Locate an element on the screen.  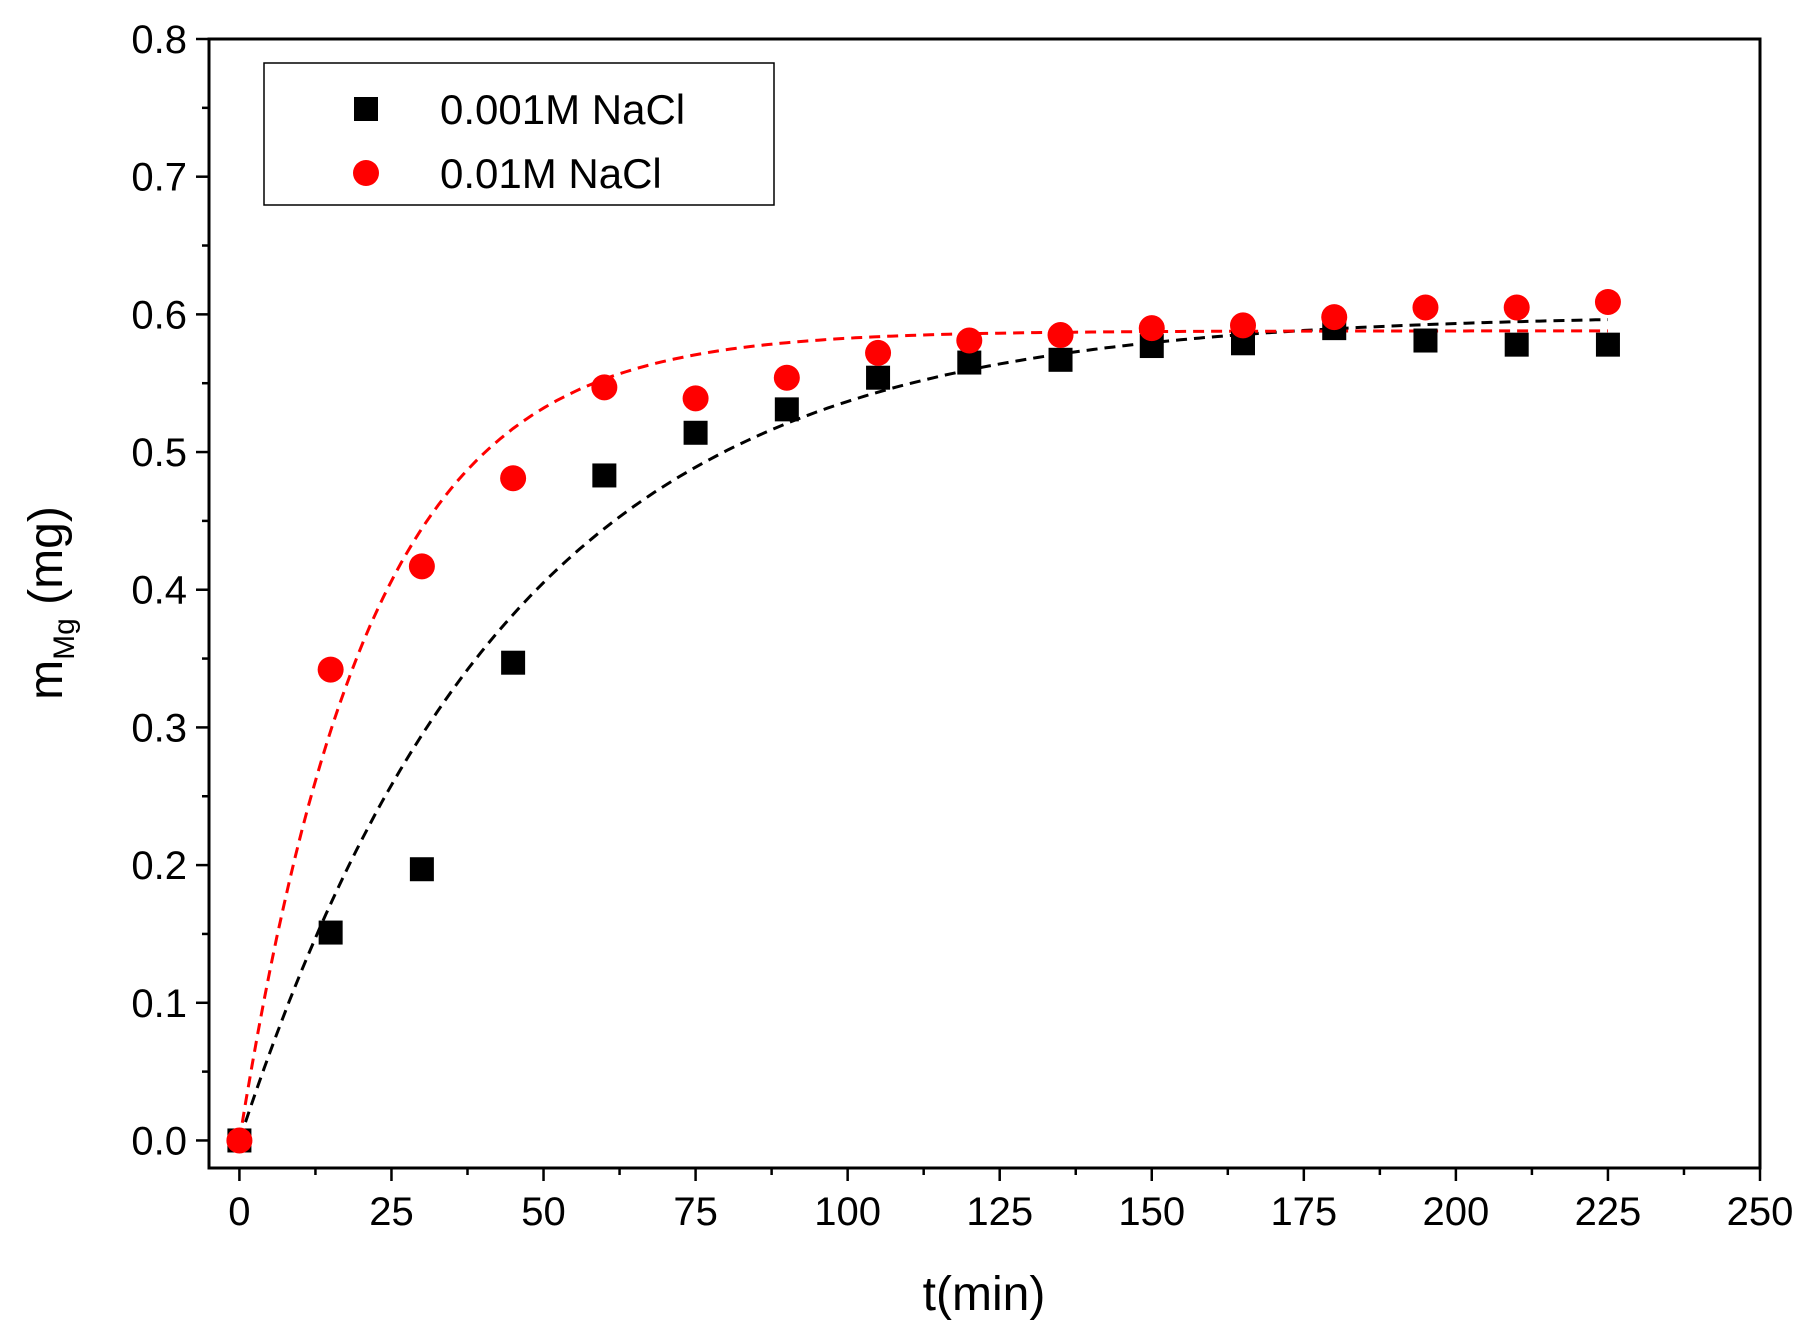
y-axis-title: mMg (mg) is located at coordinates (50, 603).